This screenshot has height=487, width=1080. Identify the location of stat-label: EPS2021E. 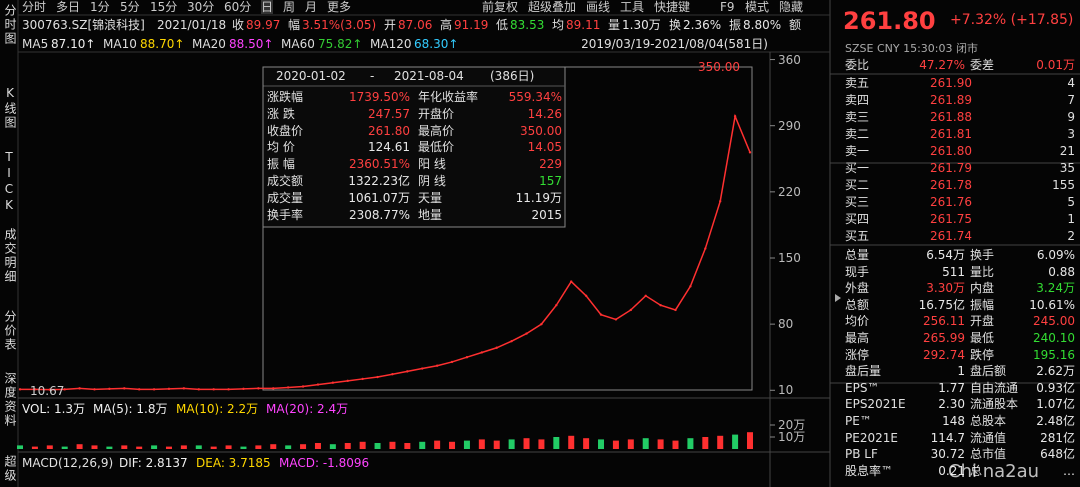
(875, 404).